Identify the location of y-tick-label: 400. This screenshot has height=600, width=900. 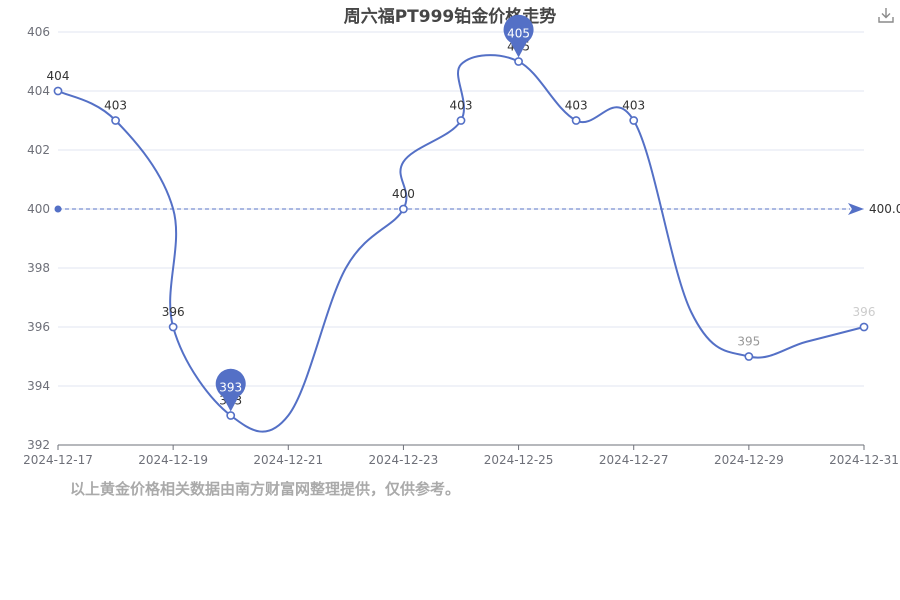
(38, 209).